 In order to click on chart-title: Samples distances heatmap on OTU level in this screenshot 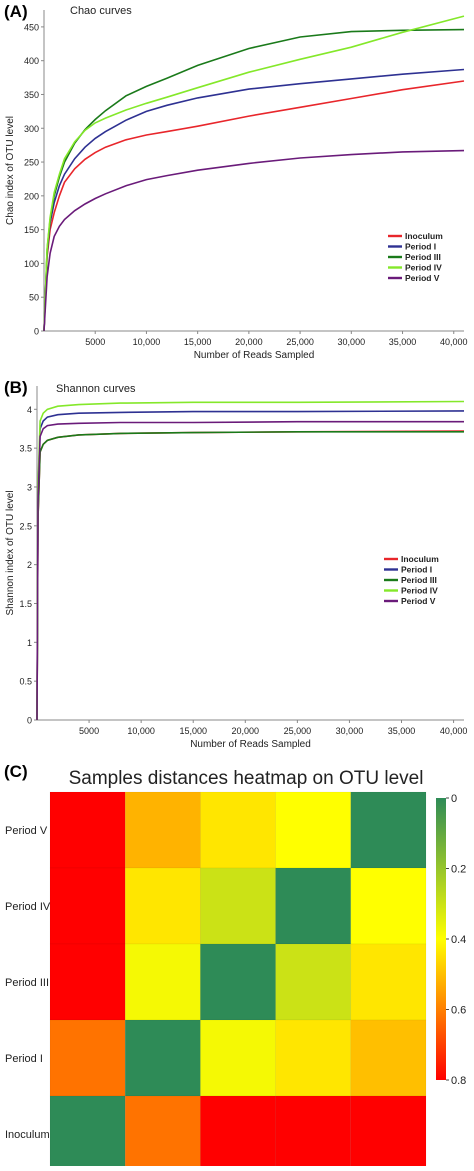, I will do `click(246, 778)`.